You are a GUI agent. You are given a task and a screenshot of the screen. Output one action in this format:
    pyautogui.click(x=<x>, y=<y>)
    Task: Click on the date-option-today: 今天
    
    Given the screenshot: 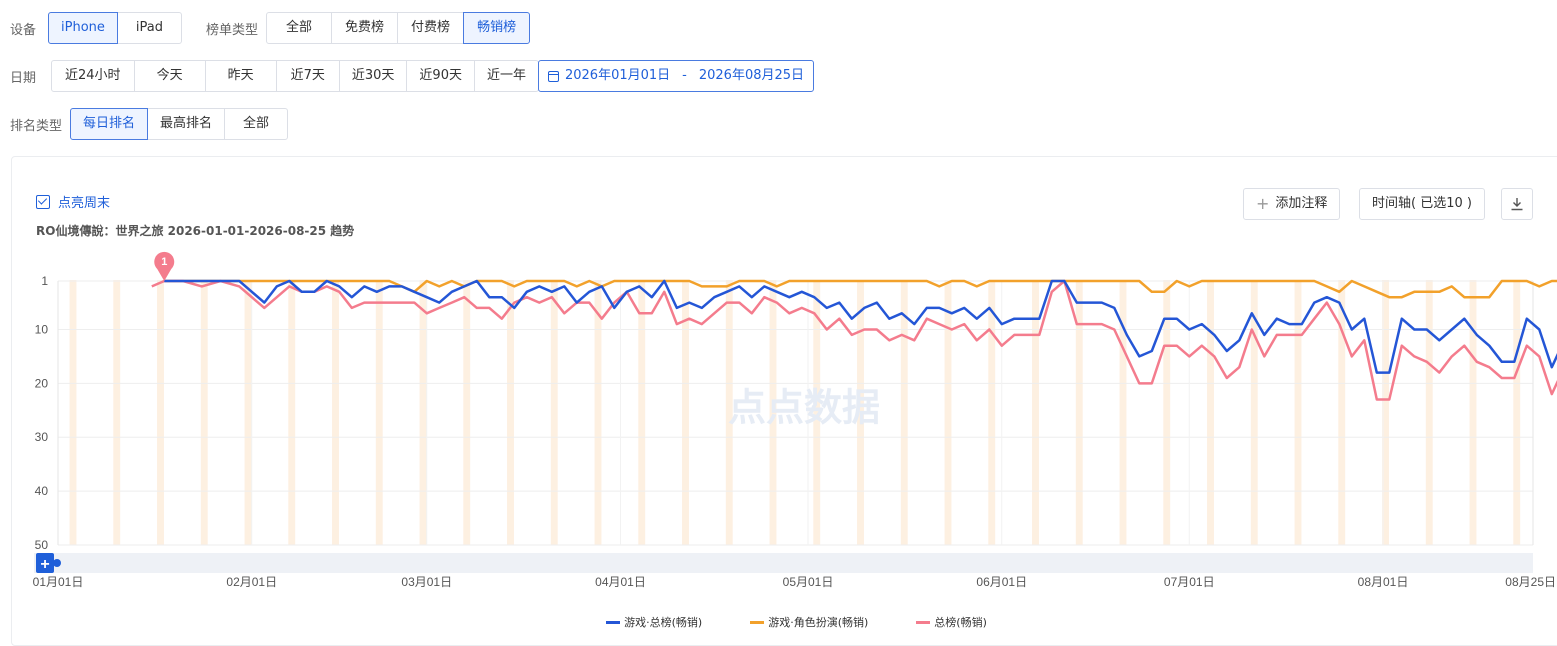 What is the action you would take?
    pyautogui.click(x=169, y=76)
    